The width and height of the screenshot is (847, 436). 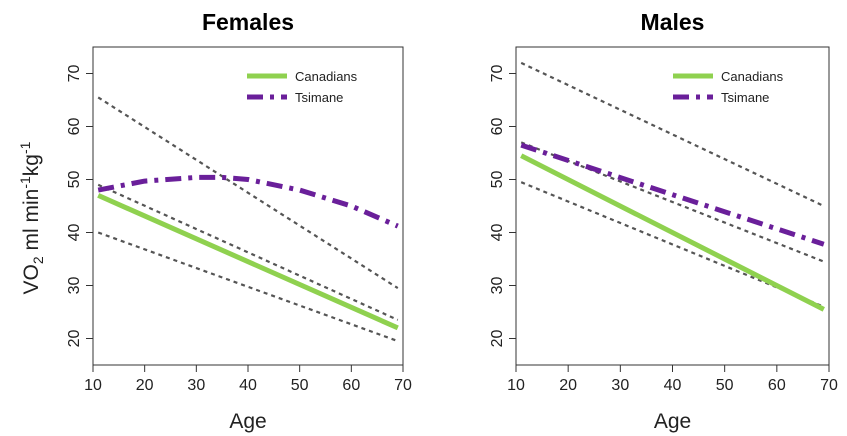 I want to click on y-axis-label: VO2 ml min-1kg-1, so click(x=31, y=217).